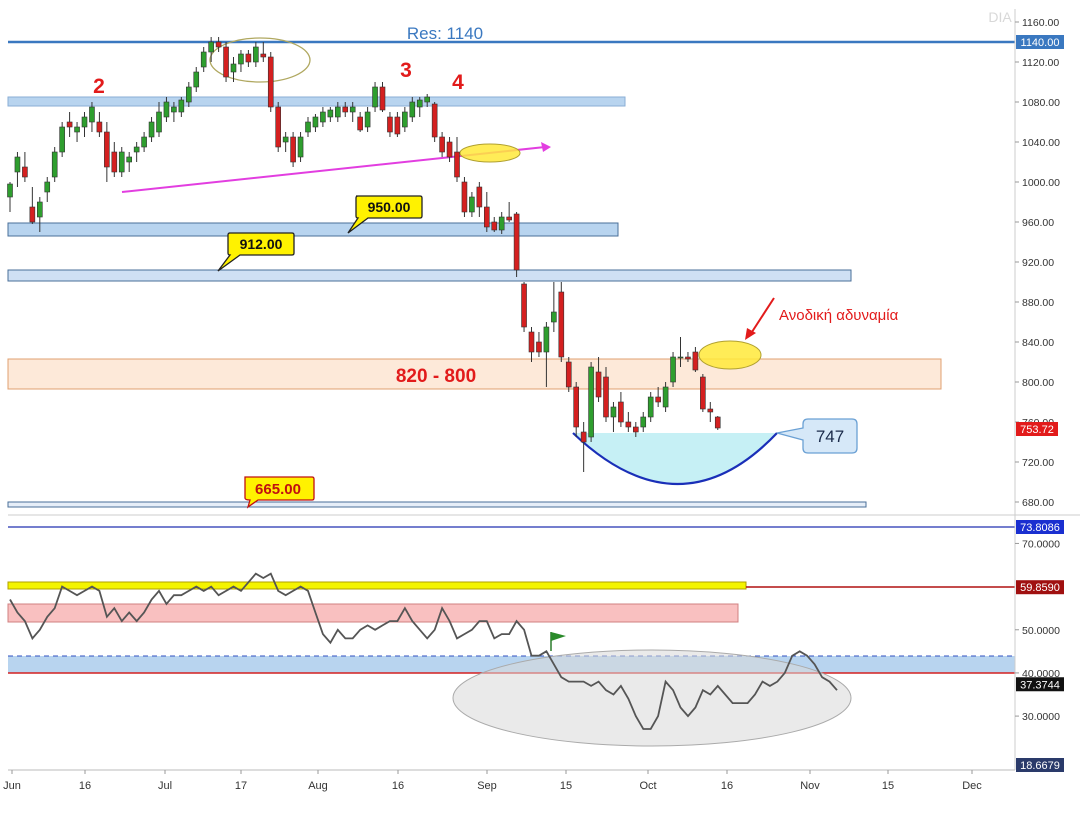 The height and width of the screenshot is (816, 1084). Describe the element at coordinates (1040, 646) in the screenshot. I see `rsi-tags: 73.8086 59.8590 37.3744 18.6679` at that location.